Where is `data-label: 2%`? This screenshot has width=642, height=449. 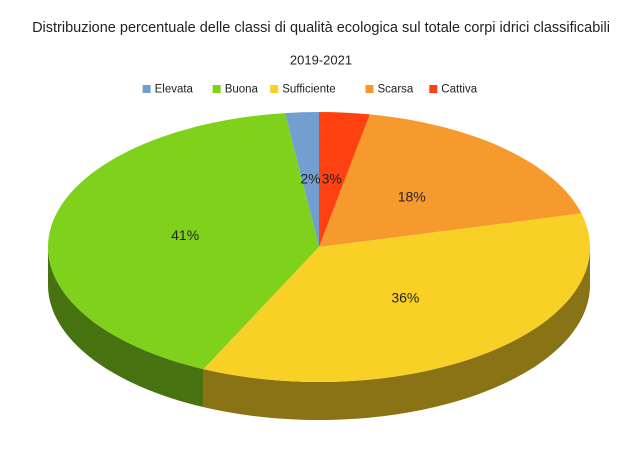 data-label: 2% is located at coordinates (310, 178).